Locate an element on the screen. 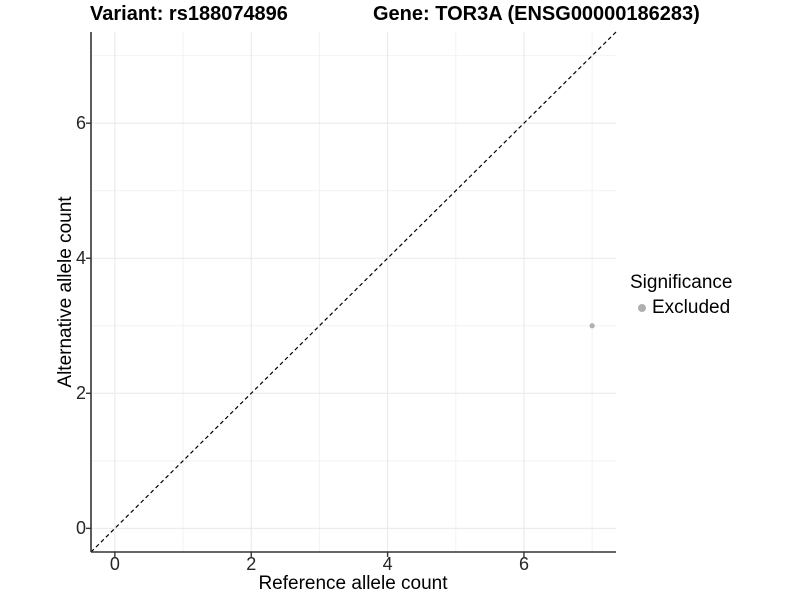 The width and height of the screenshot is (800, 600). x-axis-title: Reference allele count is located at coordinates (353, 583).